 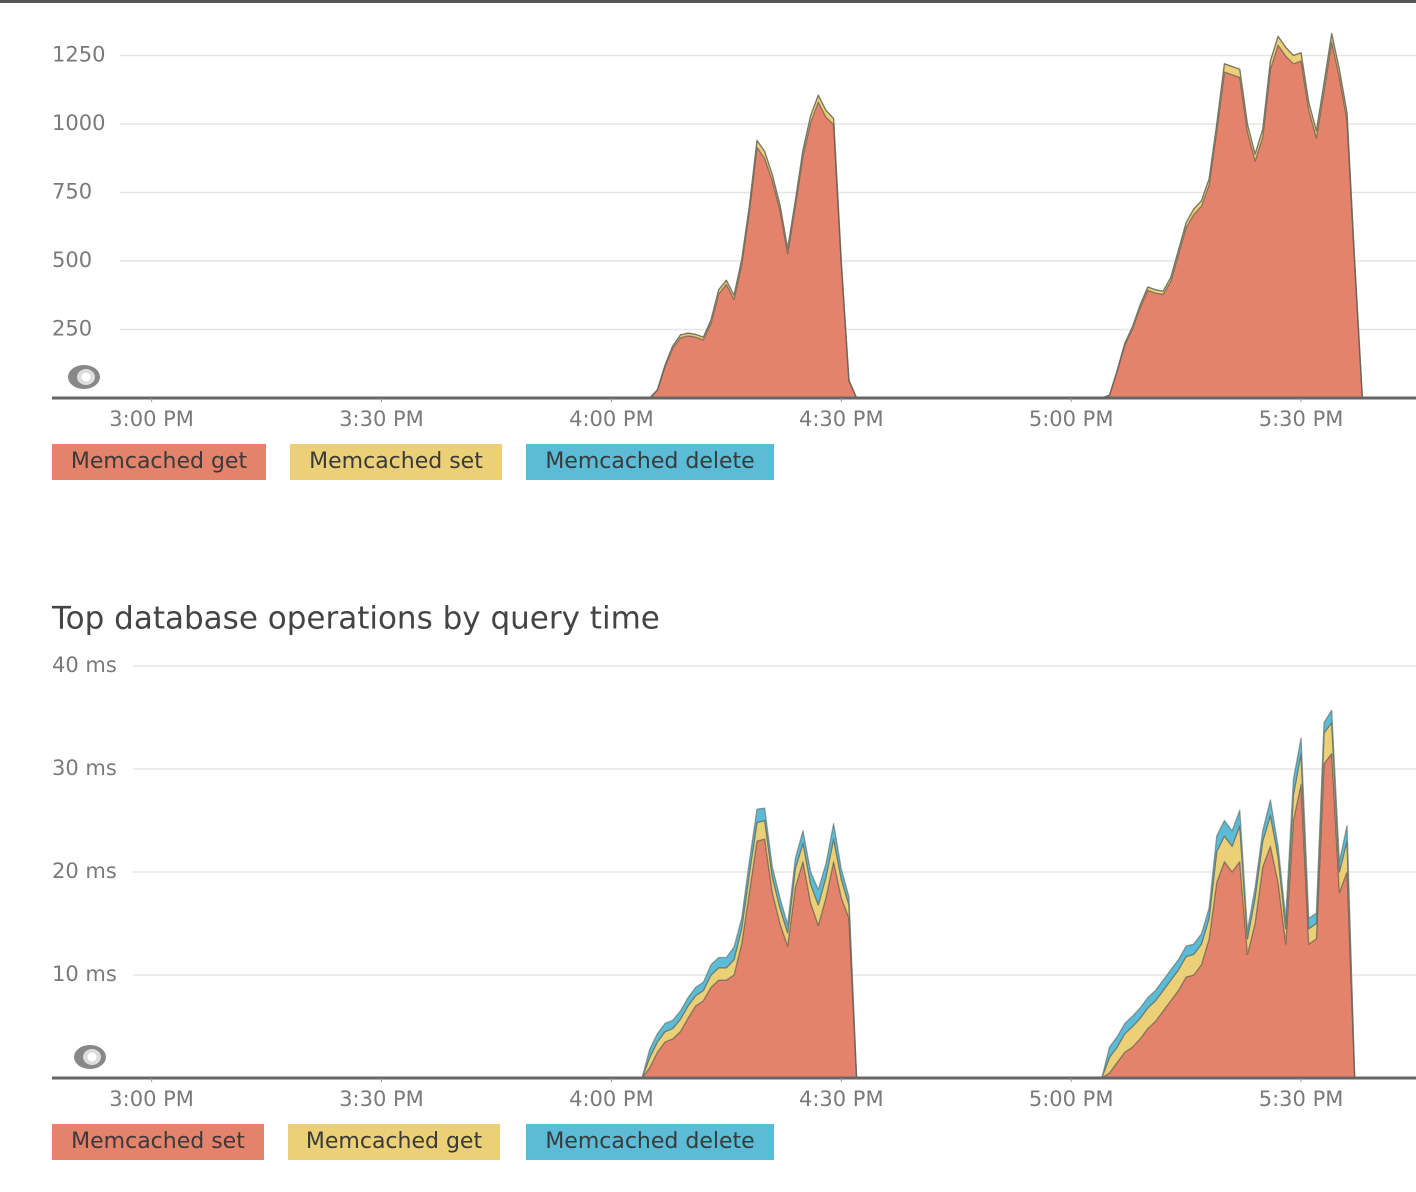 I want to click on y-tick-label: 20 ms, so click(x=84, y=871).